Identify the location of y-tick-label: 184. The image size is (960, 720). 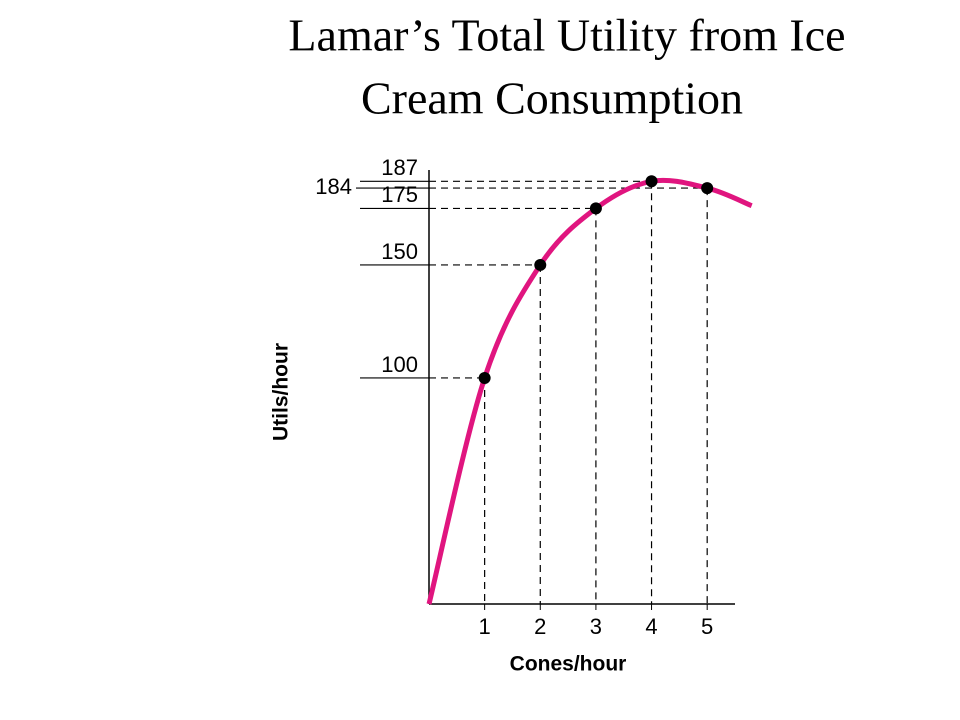
(333, 186).